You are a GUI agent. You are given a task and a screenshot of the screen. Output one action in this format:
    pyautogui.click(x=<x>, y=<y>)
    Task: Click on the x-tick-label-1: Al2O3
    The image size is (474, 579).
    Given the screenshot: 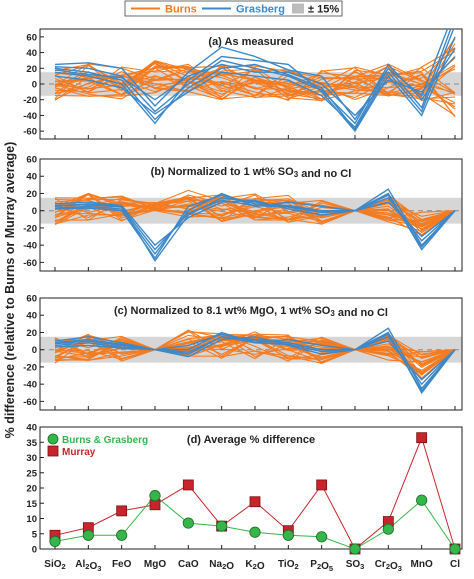 What is the action you would take?
    pyautogui.click(x=88, y=566)
    